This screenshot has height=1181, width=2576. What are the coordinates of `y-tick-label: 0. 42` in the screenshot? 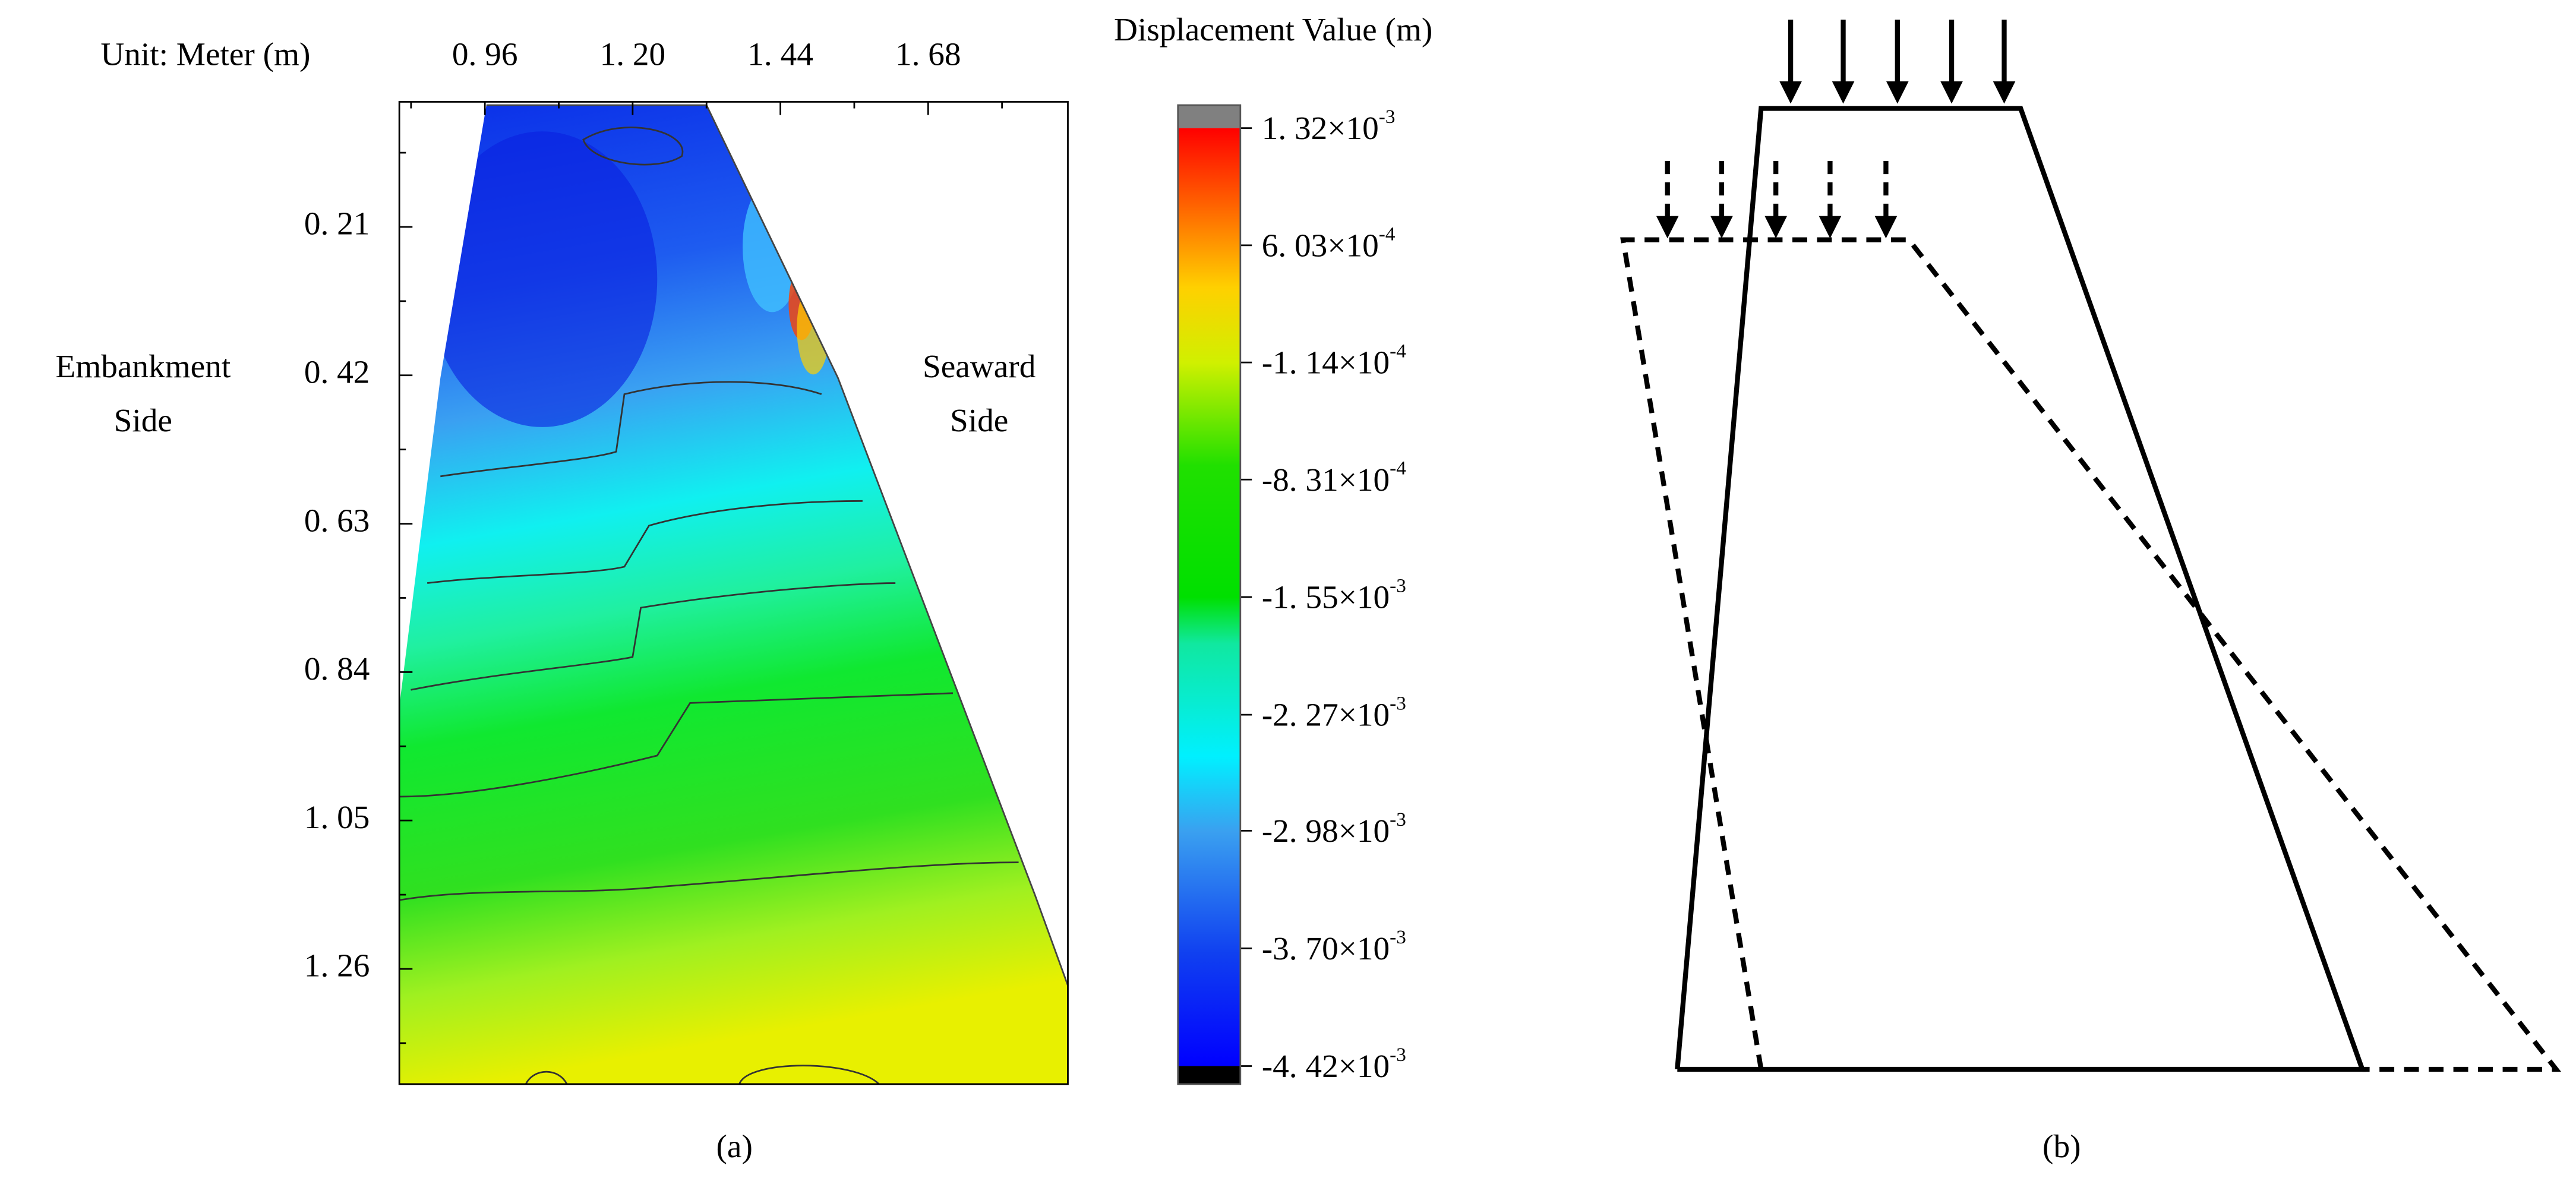 It's located at (337, 371).